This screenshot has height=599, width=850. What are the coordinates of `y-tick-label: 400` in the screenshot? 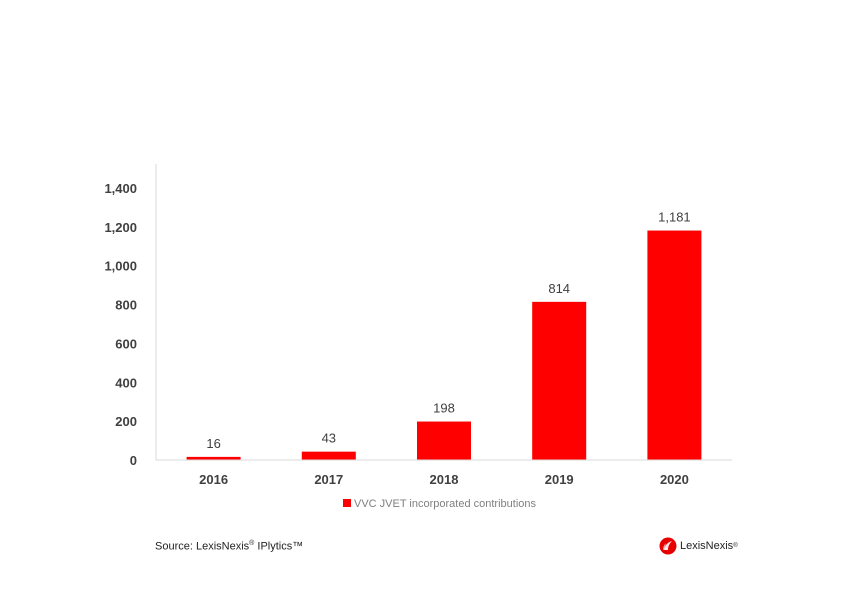 It's located at (126, 382).